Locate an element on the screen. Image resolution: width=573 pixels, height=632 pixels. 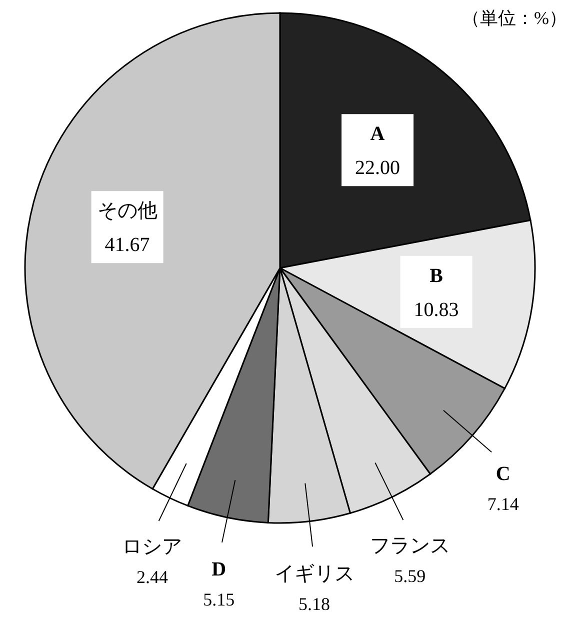
slice-label: A is located at coordinates (378, 134).